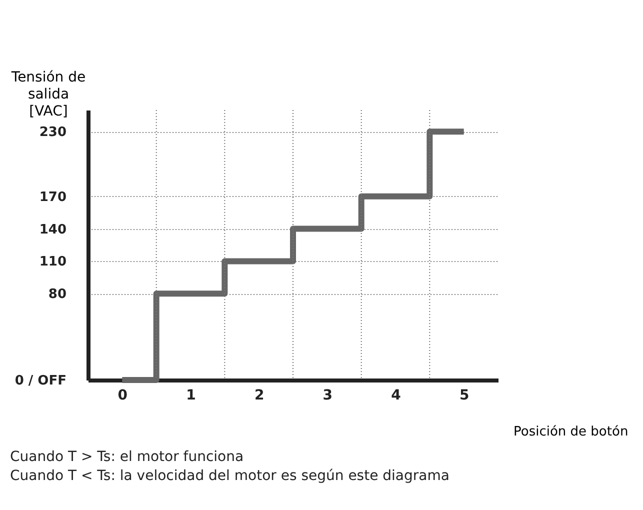 The height and width of the screenshot is (510, 643). What do you see at coordinates (40, 381) in the screenshot?
I see `y-tick-label: 0 / OFF` at bounding box center [40, 381].